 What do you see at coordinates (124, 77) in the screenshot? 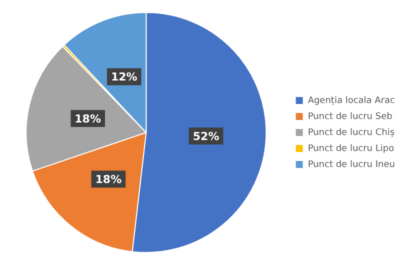
I see `data-label: 12%` at bounding box center [124, 77].